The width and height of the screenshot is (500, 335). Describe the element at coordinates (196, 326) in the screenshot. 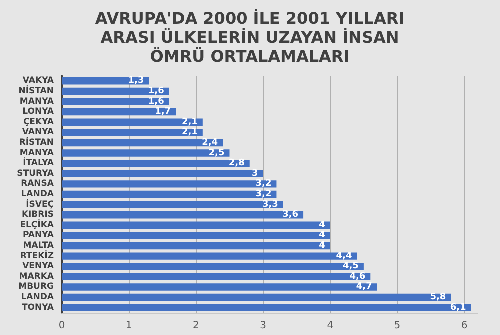

I see `x-tick-label: 2` at that location.